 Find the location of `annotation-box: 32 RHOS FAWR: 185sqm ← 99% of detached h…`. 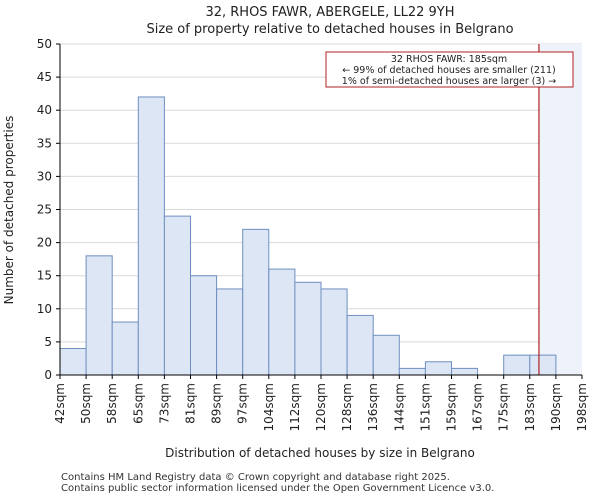

annotation-box: 32 RHOS FAWR: 185sqm ← 99% of detached h… is located at coordinates (449, 69).